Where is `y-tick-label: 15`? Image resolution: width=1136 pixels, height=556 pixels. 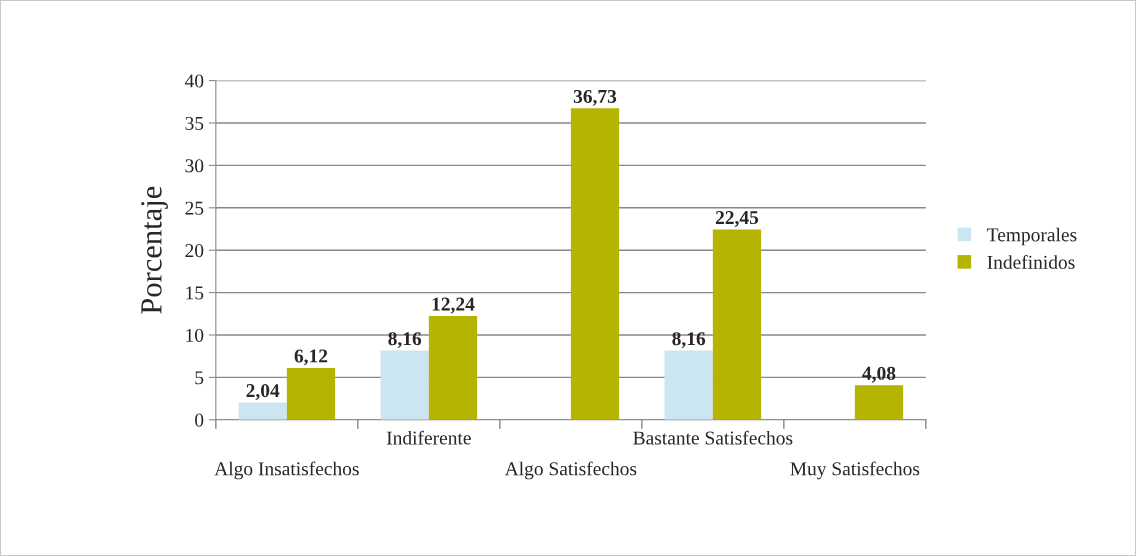 y-tick-label: 15 is located at coordinates (195, 293).